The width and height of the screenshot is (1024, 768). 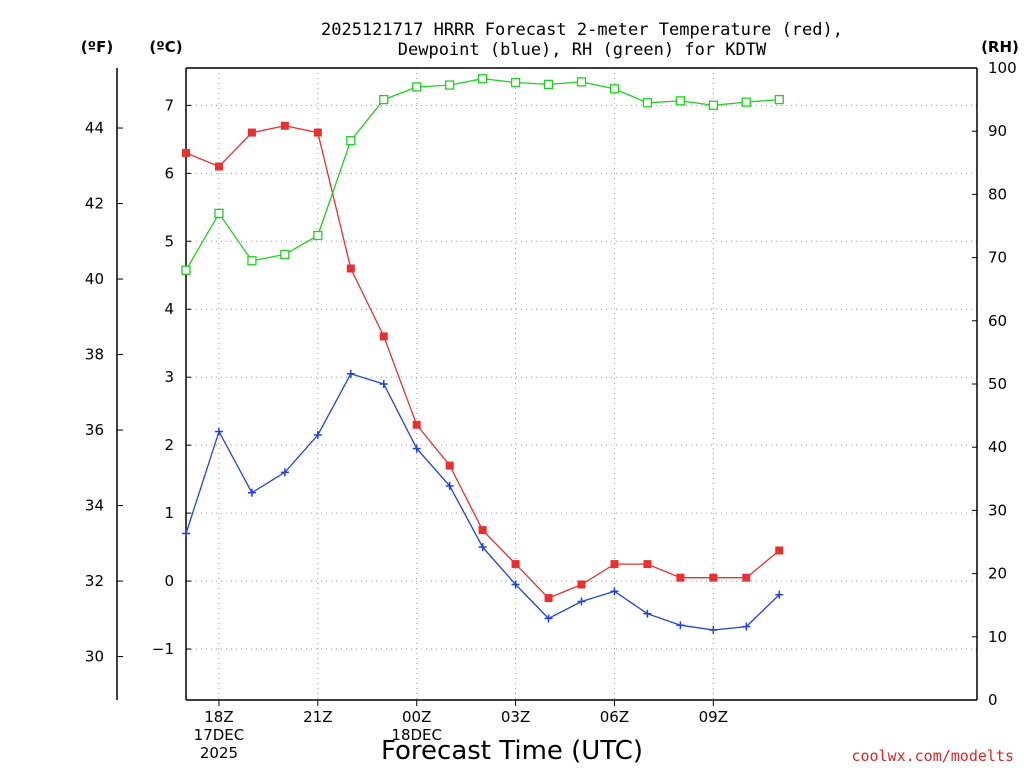 I want to click on rh-tick-label: 40, so click(x=997, y=447).